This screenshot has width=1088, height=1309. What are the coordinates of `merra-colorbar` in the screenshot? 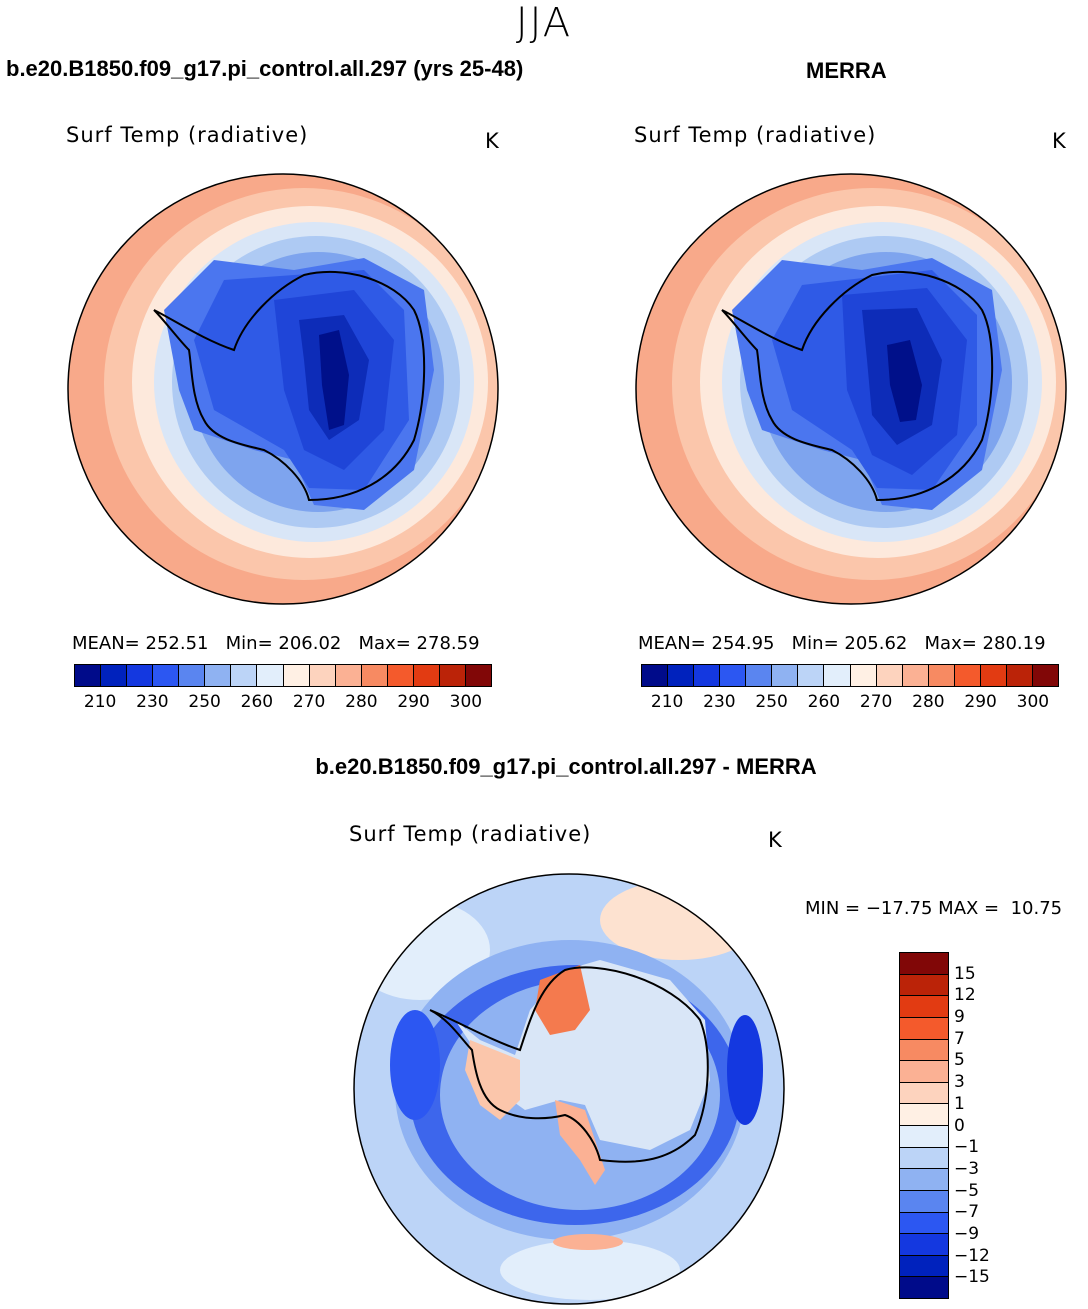 It's located at (850, 675).